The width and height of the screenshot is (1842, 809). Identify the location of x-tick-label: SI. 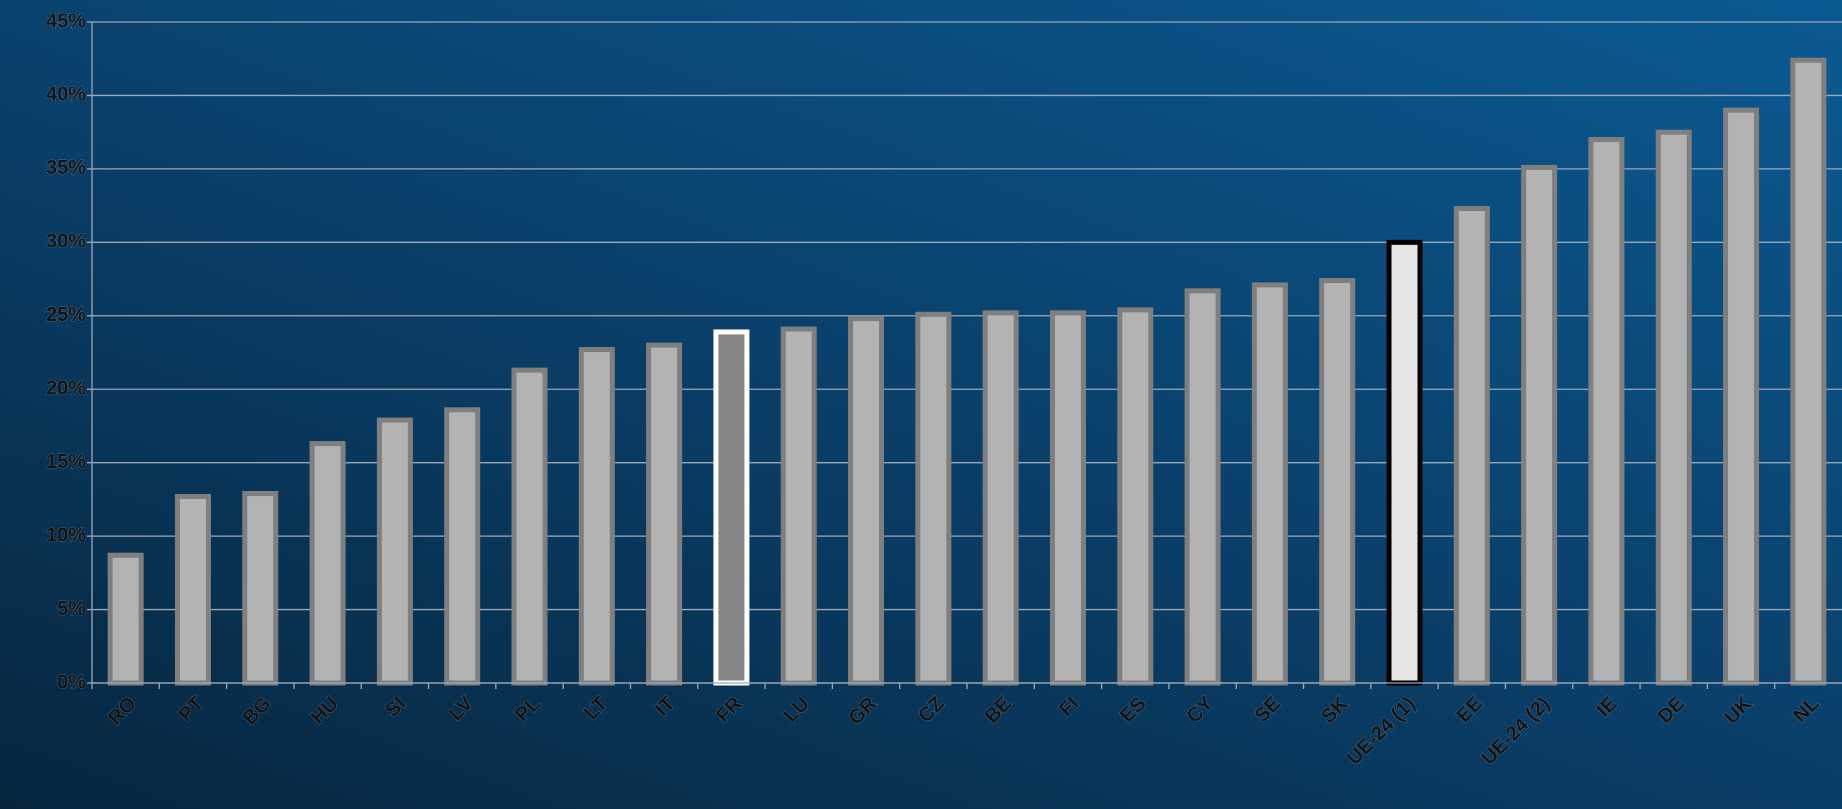
(395, 707).